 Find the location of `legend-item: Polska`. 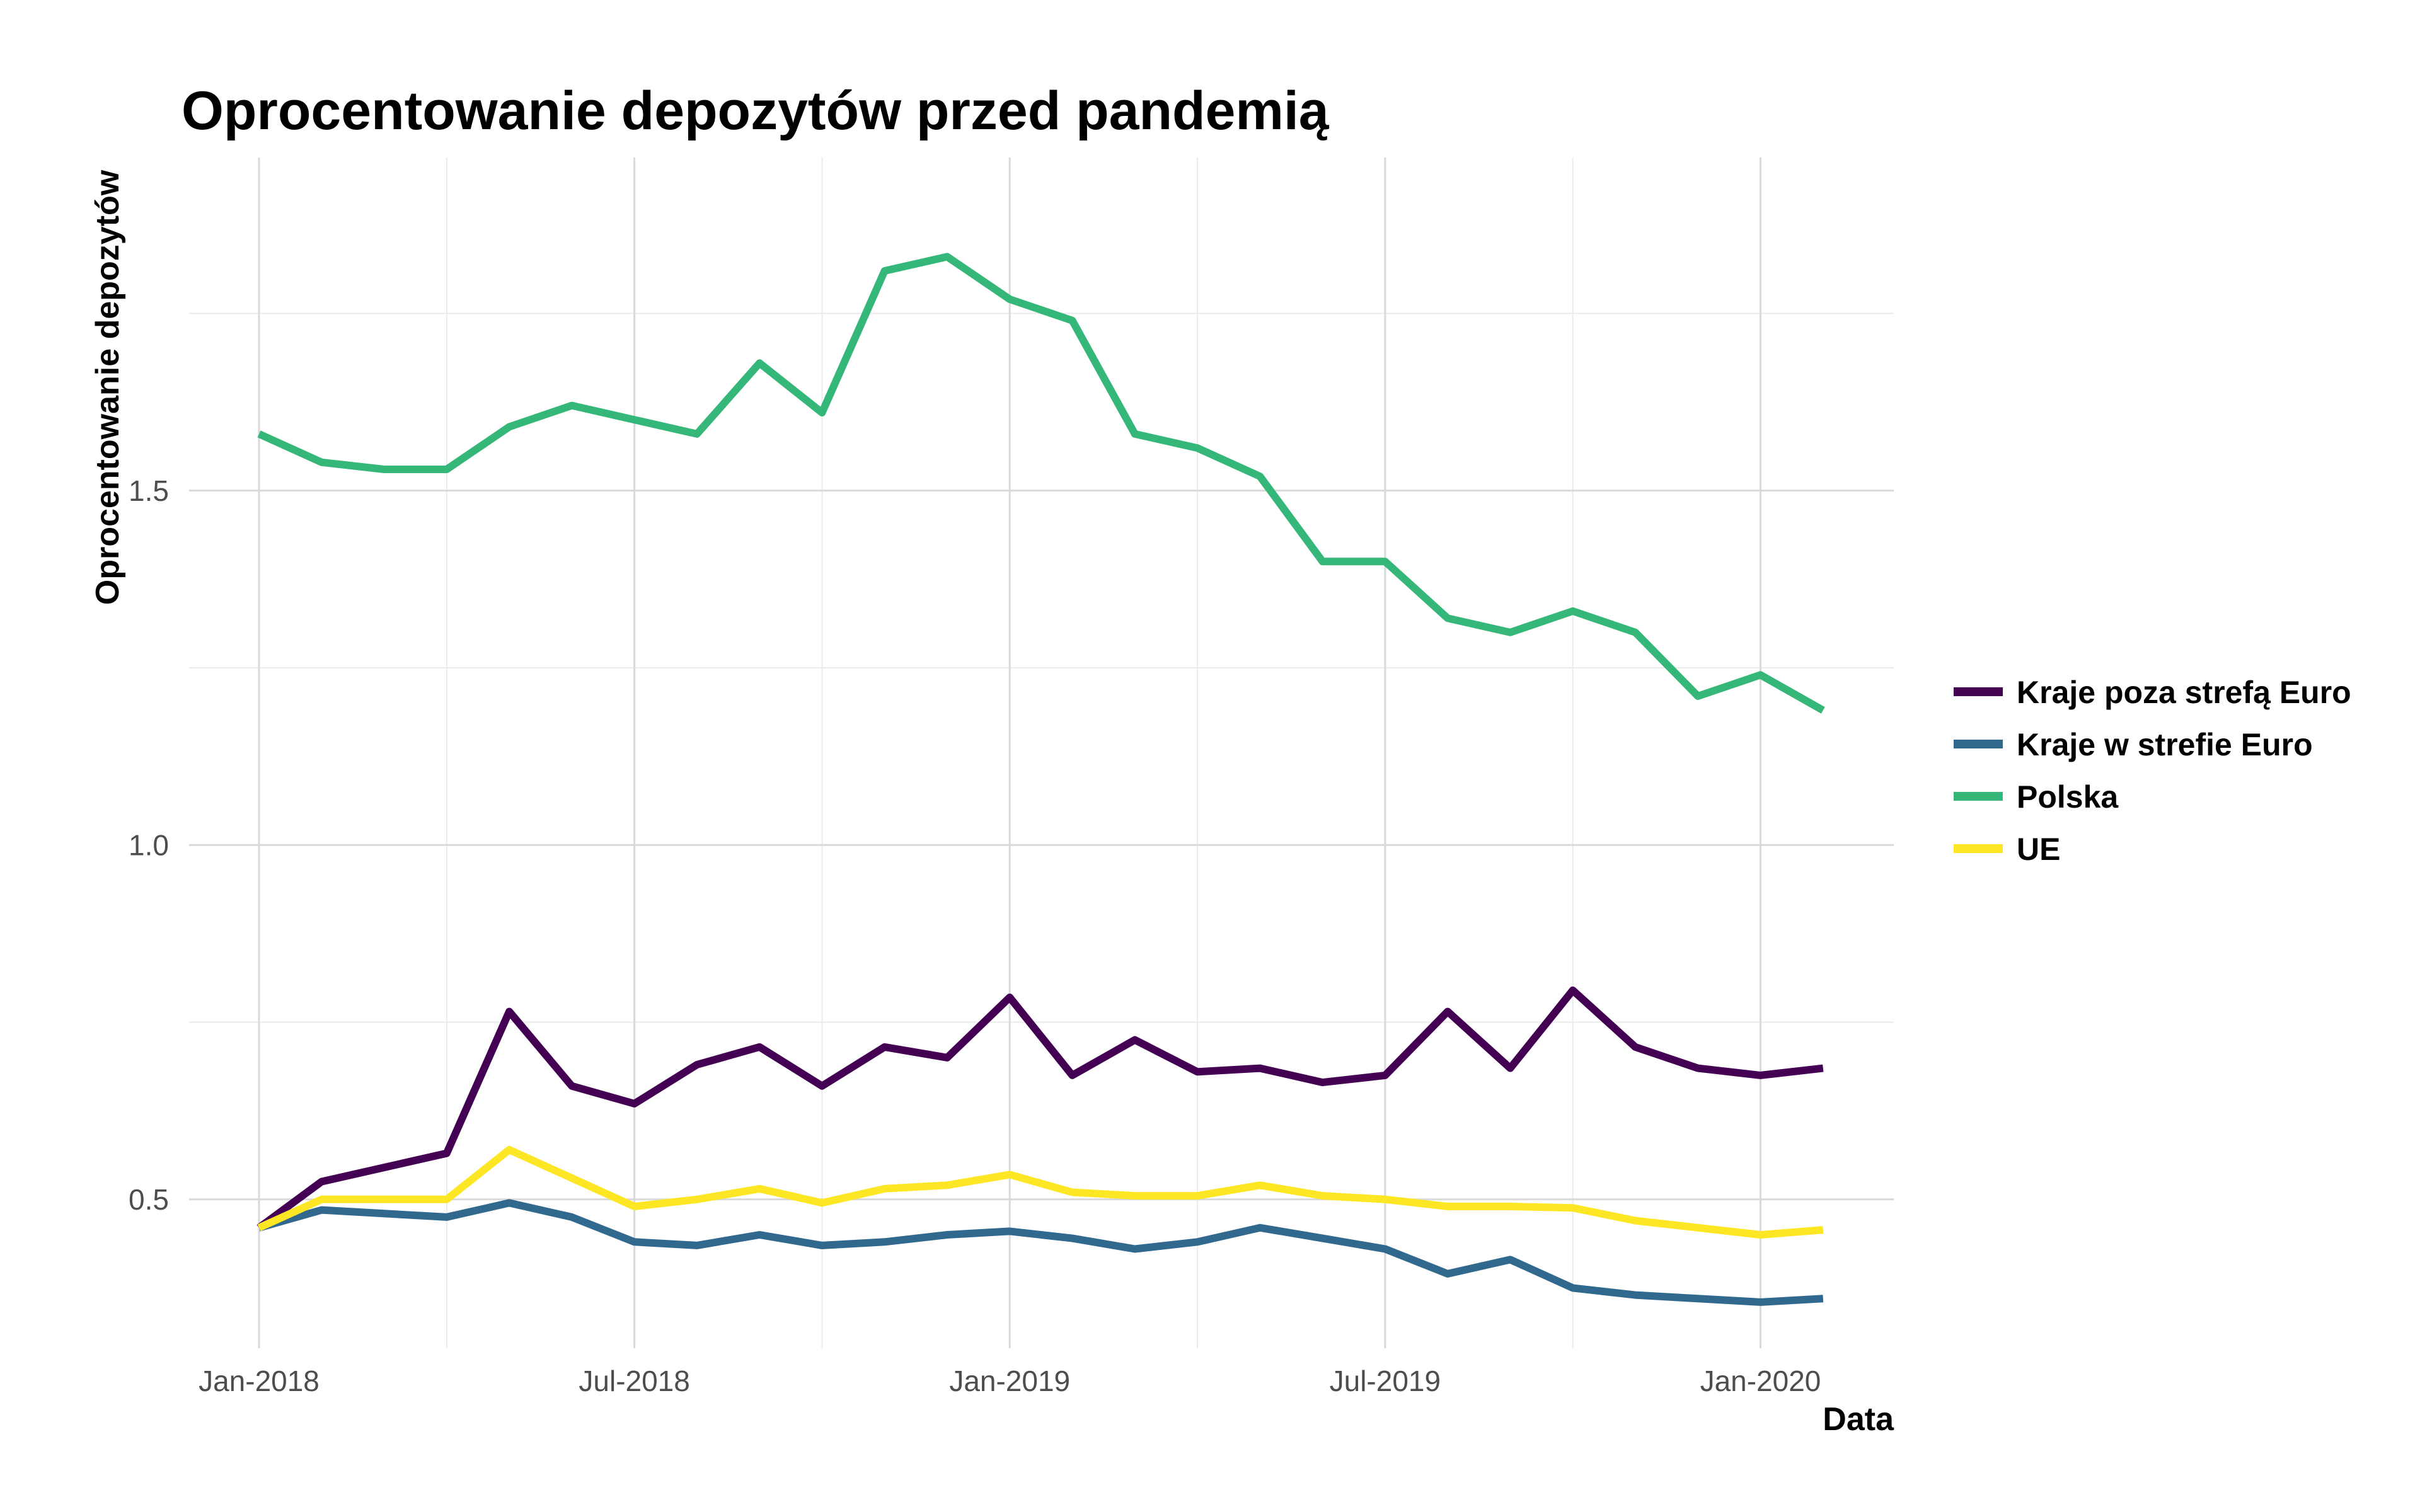

legend-item: Polska is located at coordinates (2036, 797).